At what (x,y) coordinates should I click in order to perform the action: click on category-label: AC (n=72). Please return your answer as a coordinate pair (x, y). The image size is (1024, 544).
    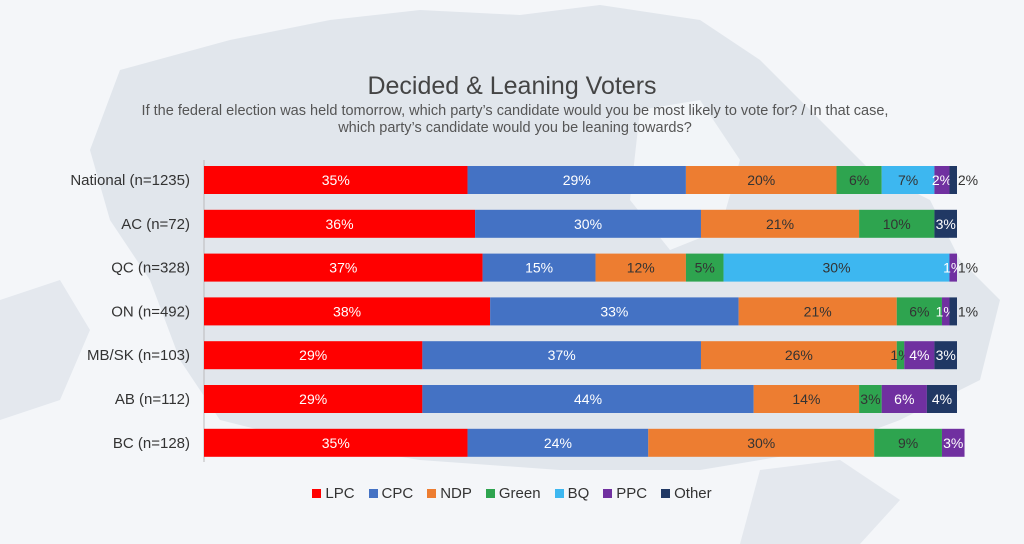
    Looking at the image, I should click on (155, 224).